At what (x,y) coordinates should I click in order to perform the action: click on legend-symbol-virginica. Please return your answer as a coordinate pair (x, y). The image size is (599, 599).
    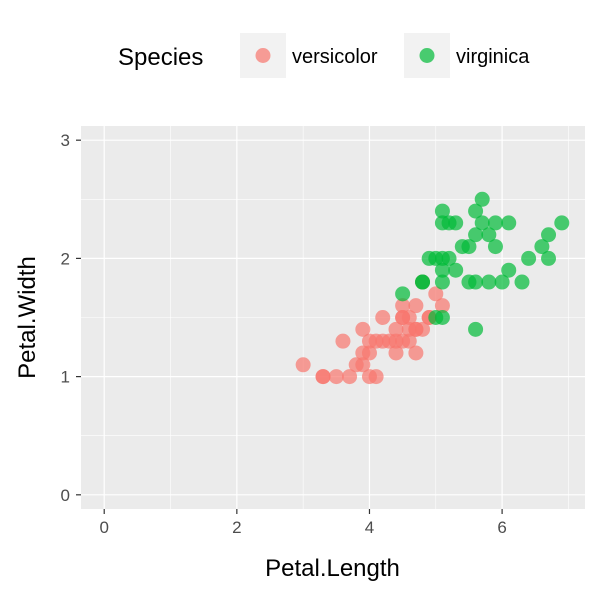
    Looking at the image, I should click on (427, 55).